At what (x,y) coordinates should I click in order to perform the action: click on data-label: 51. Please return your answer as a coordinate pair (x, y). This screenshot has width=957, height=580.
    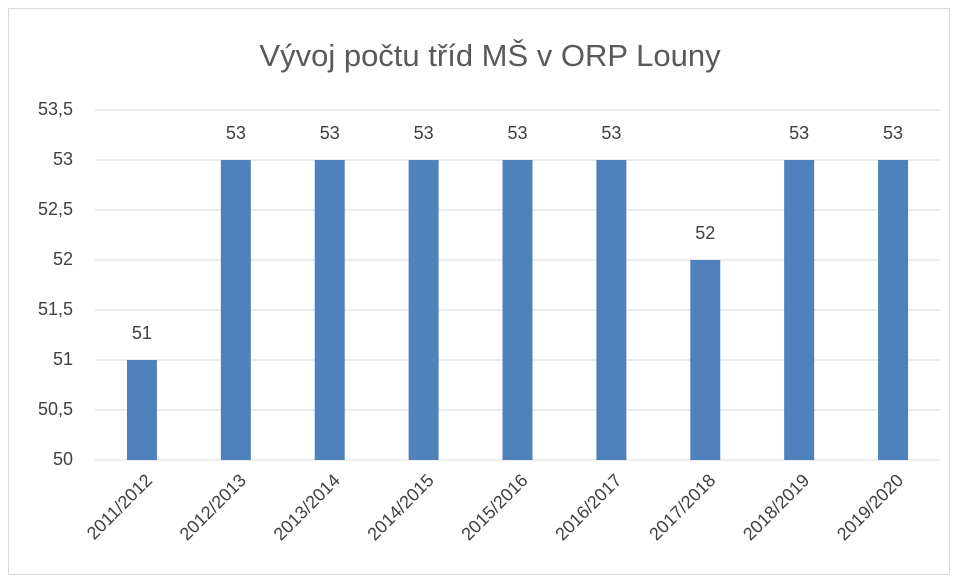
    Looking at the image, I should click on (142, 333).